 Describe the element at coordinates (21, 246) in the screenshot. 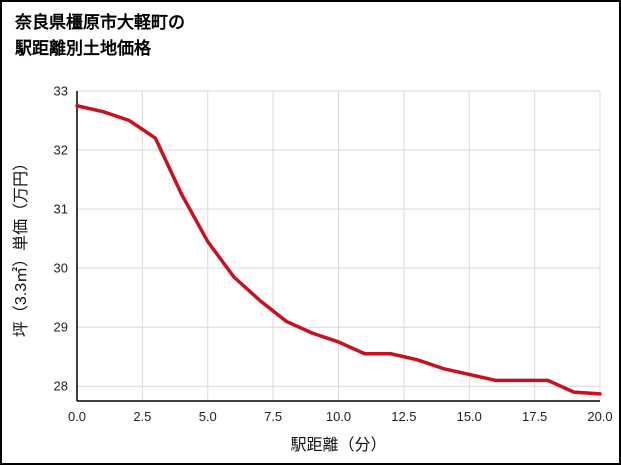

I see `y-axis-label: 坪（3.3㎡）単価（万円）` at that location.